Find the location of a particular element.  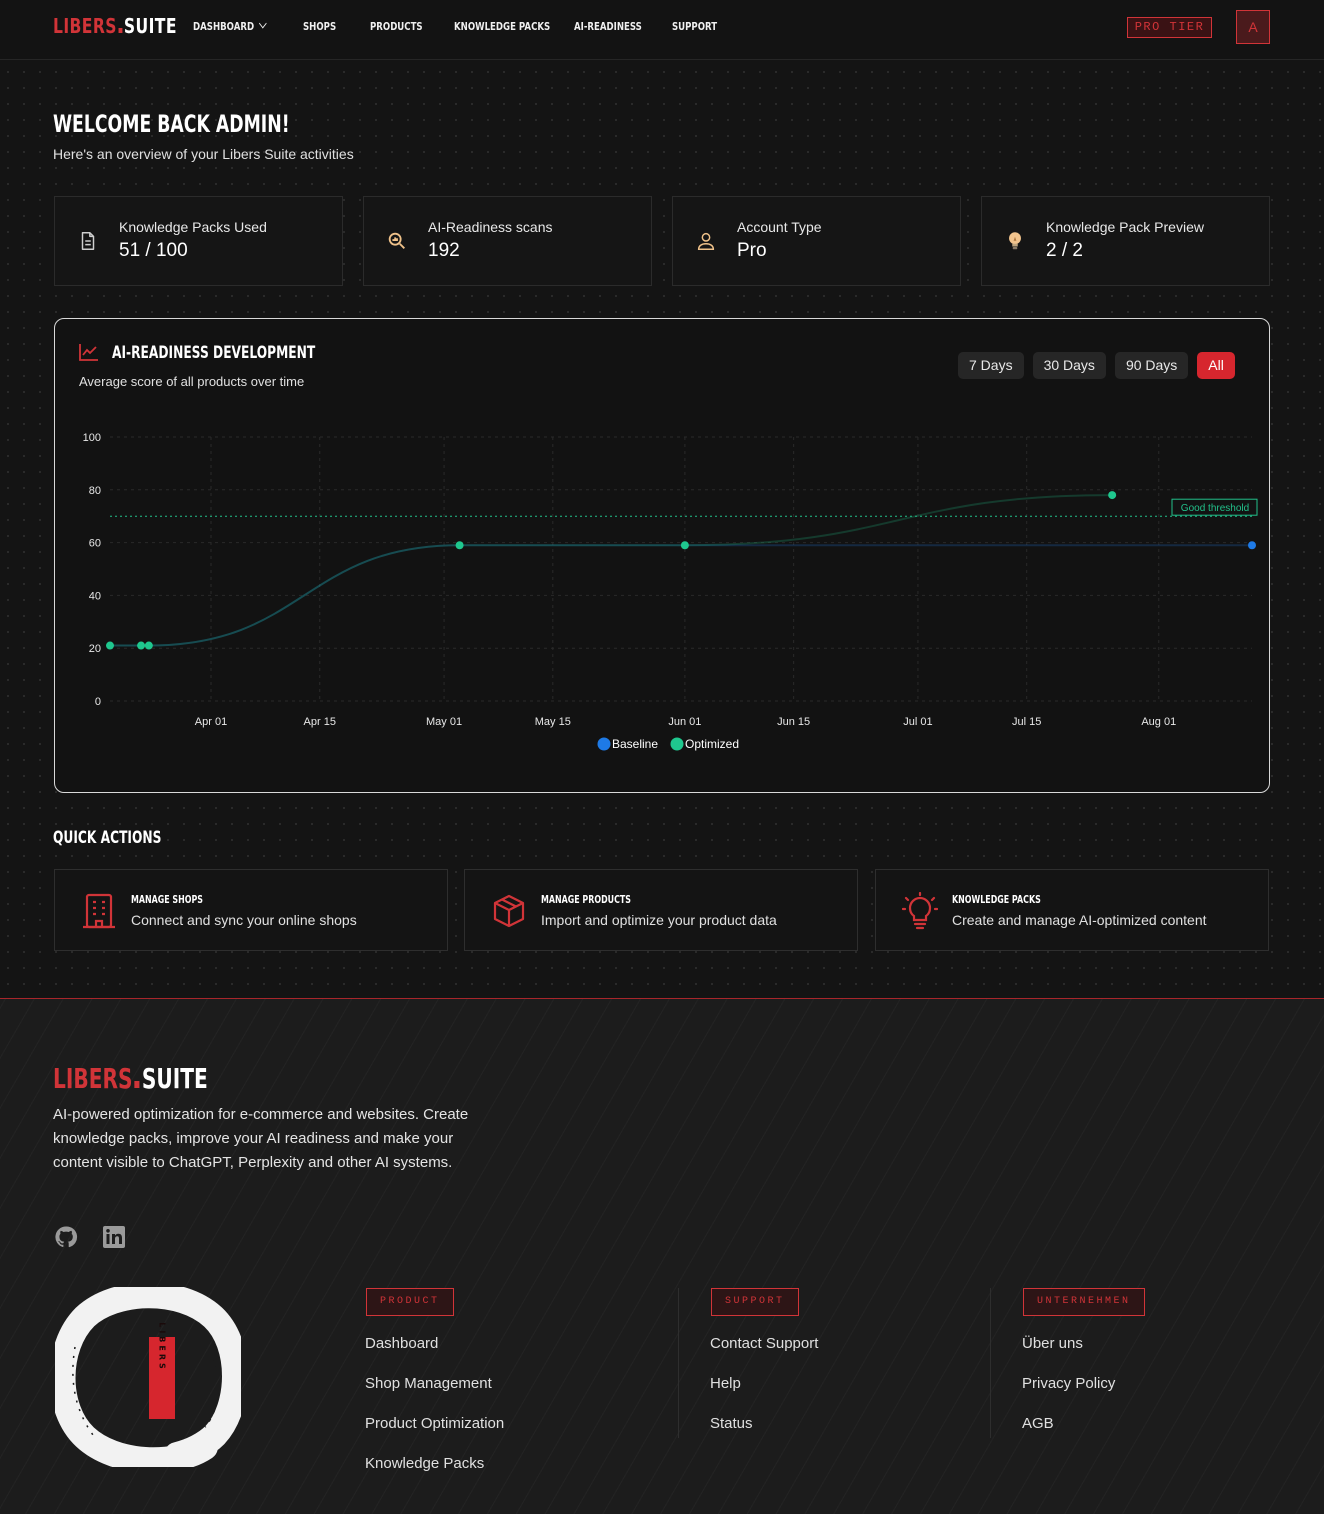

footer-link-shop-management: Shop Management is located at coordinates (428, 1383).